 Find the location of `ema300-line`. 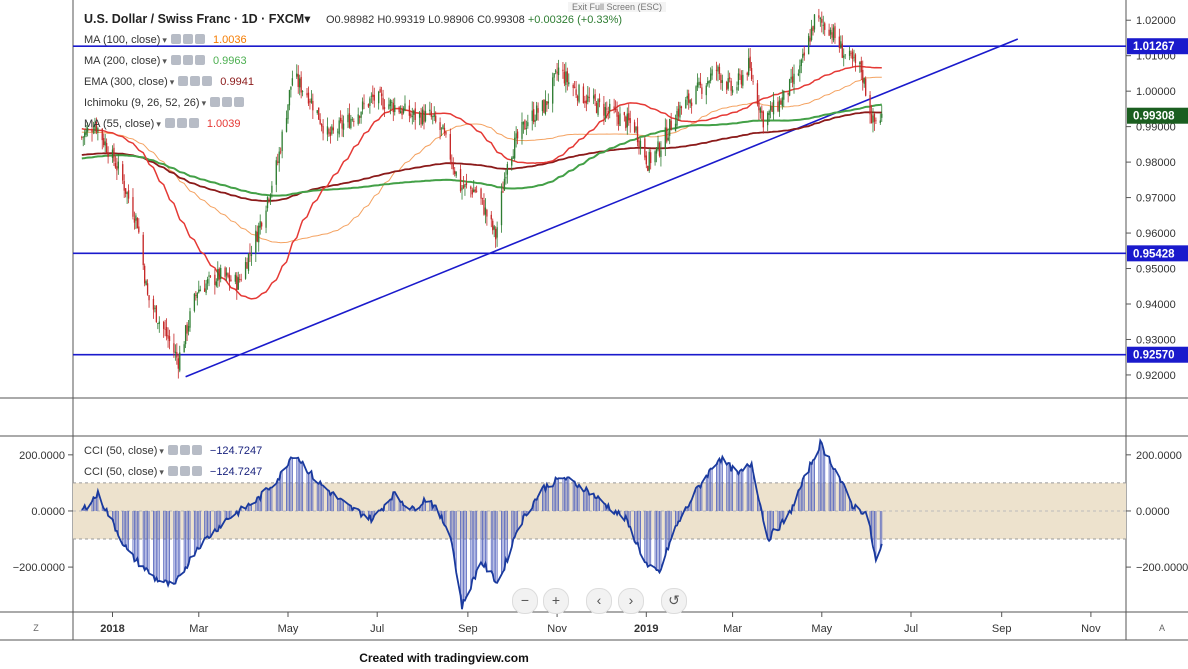

ema300-line is located at coordinates (481, 156).